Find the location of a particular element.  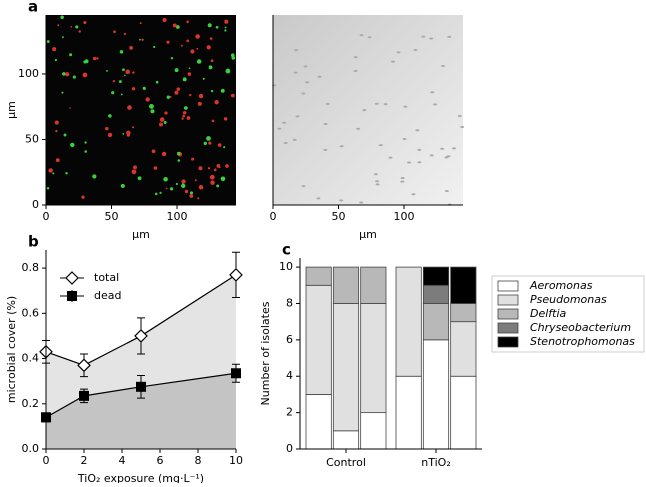

y-tick-label: 8 is located at coordinates (289, 302).